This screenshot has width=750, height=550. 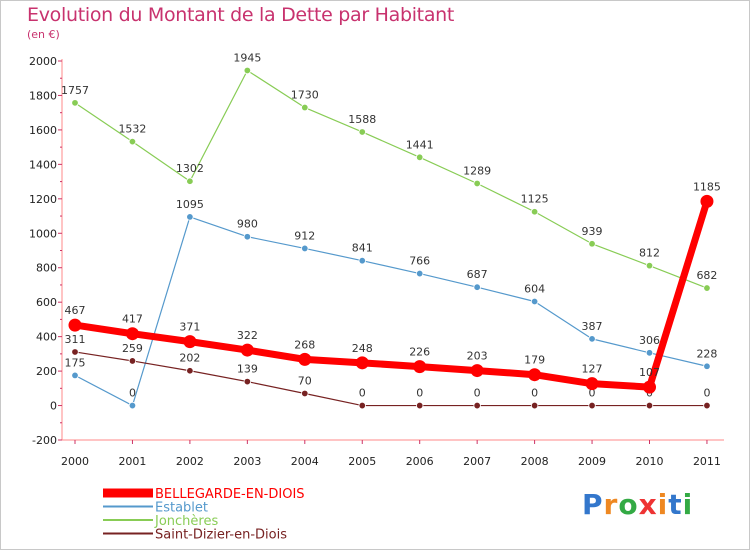 I want to click on y-tick-label: 1200, so click(x=43, y=199).